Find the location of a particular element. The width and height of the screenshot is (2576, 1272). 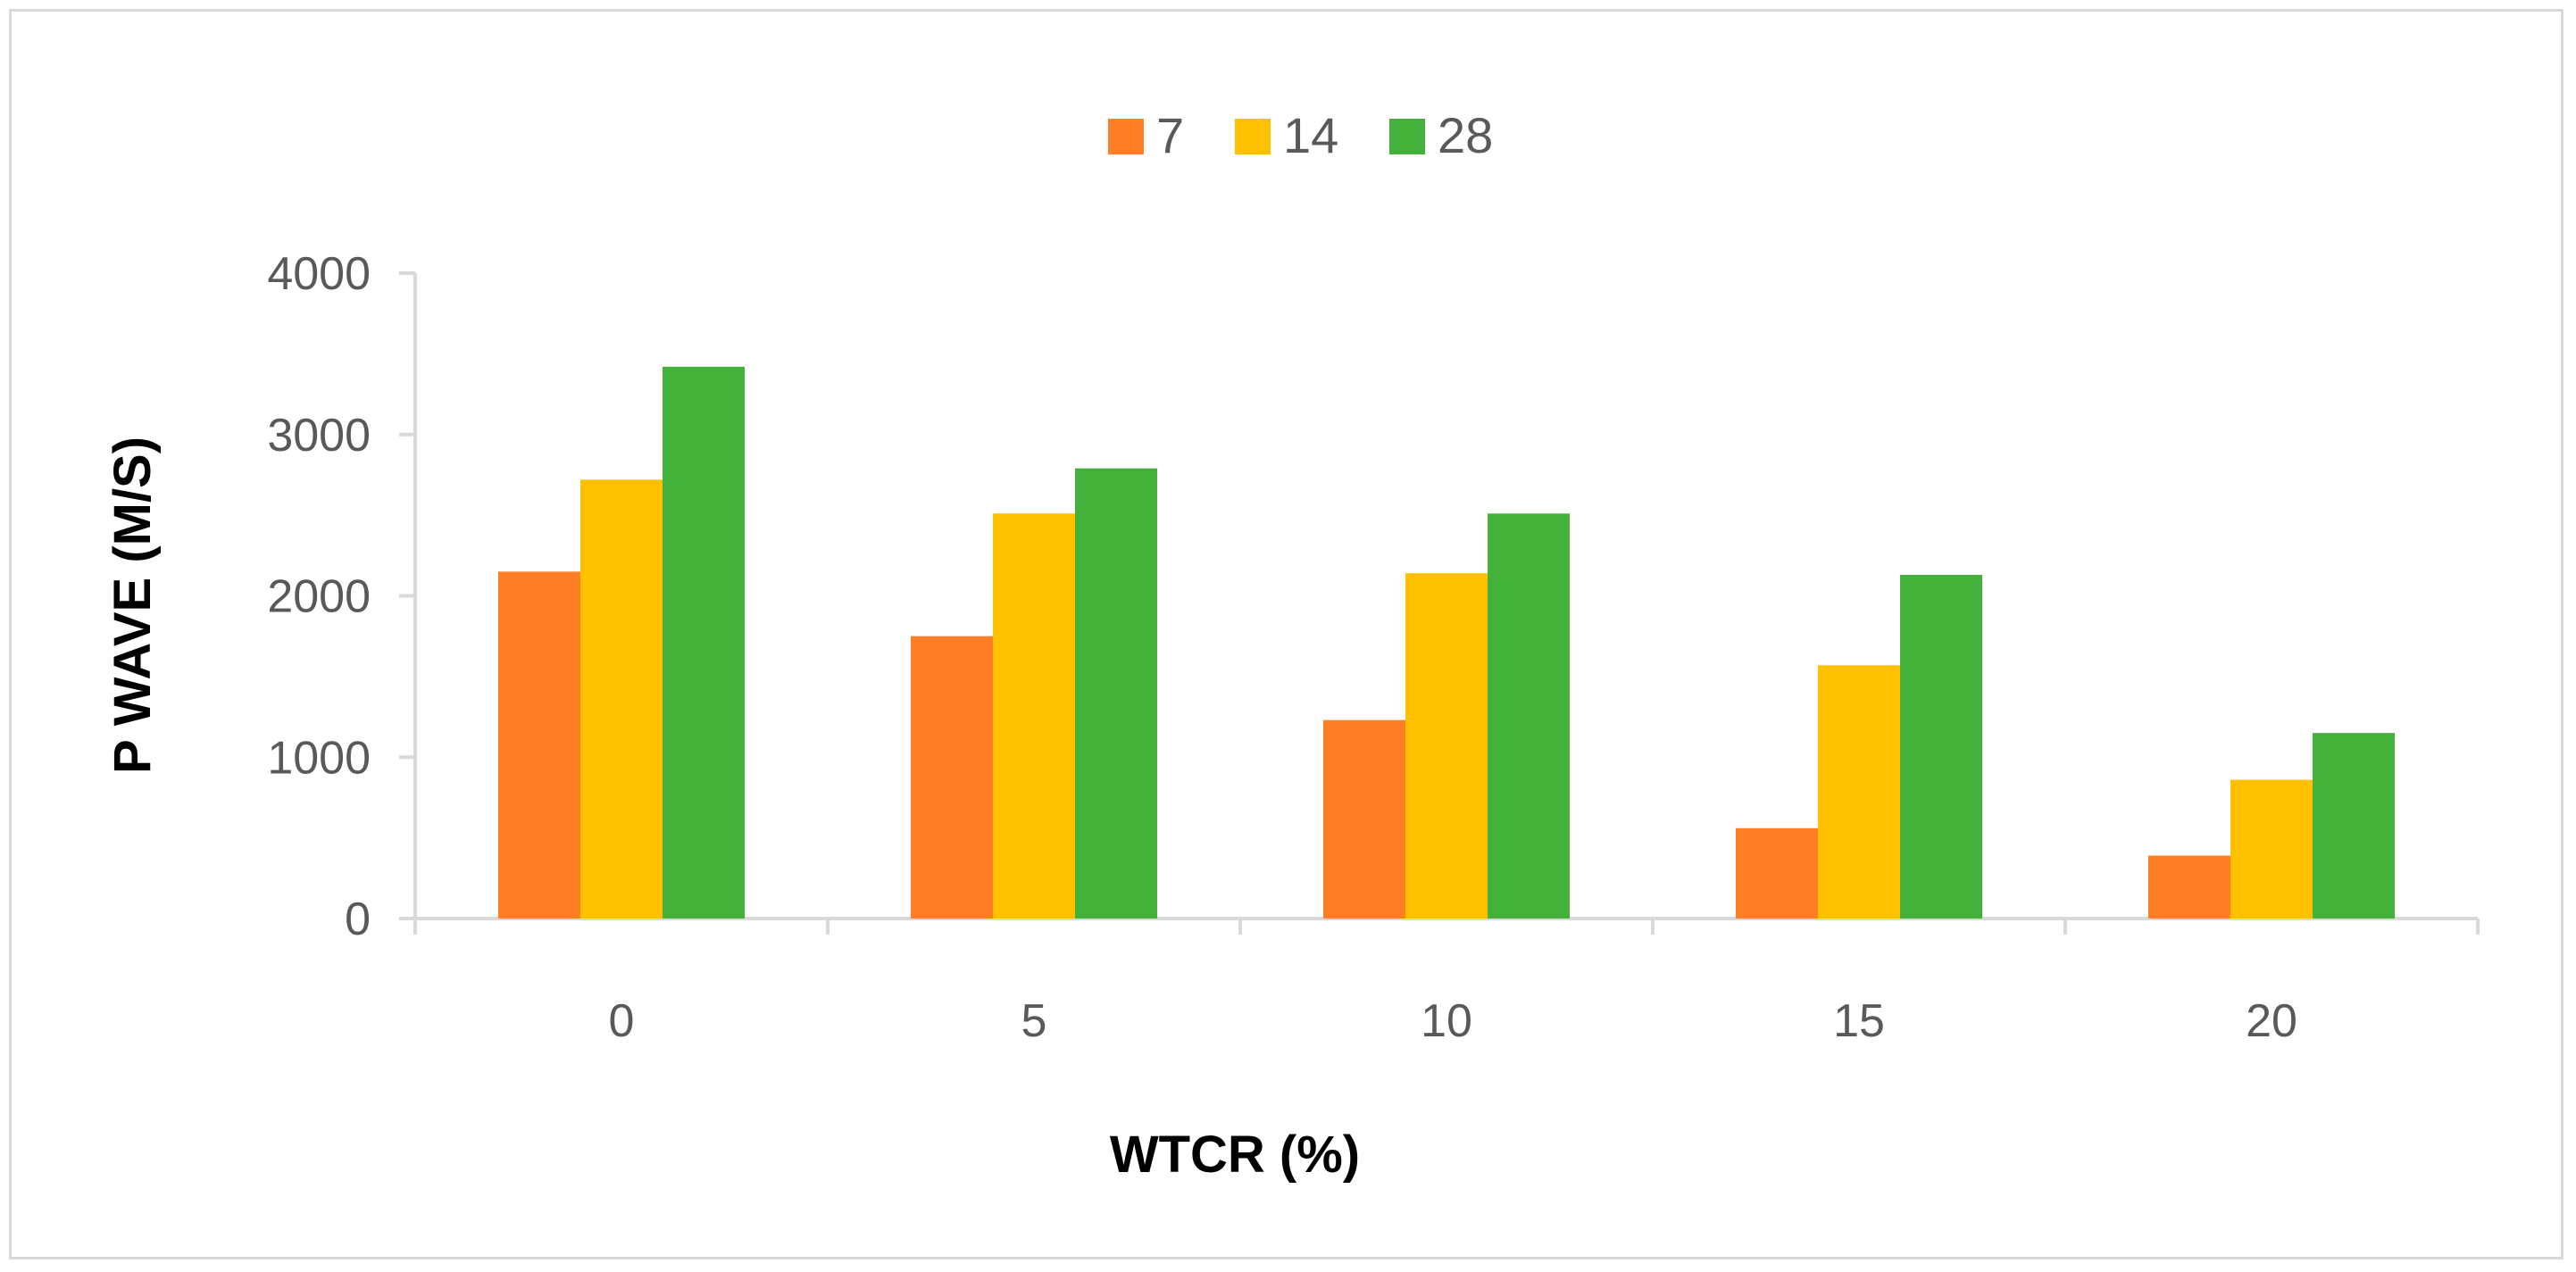

y-axis: 0 1000 2000 3000 4000 is located at coordinates (342, 596).